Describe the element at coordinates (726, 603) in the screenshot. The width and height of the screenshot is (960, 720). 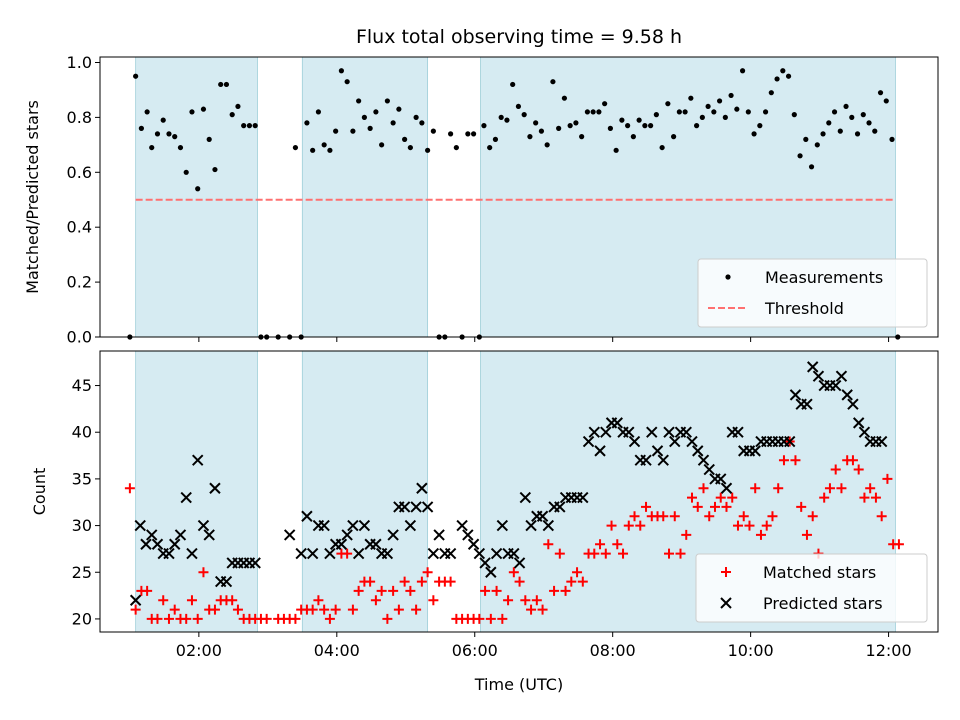
I see `legend-predicted-marker` at that location.